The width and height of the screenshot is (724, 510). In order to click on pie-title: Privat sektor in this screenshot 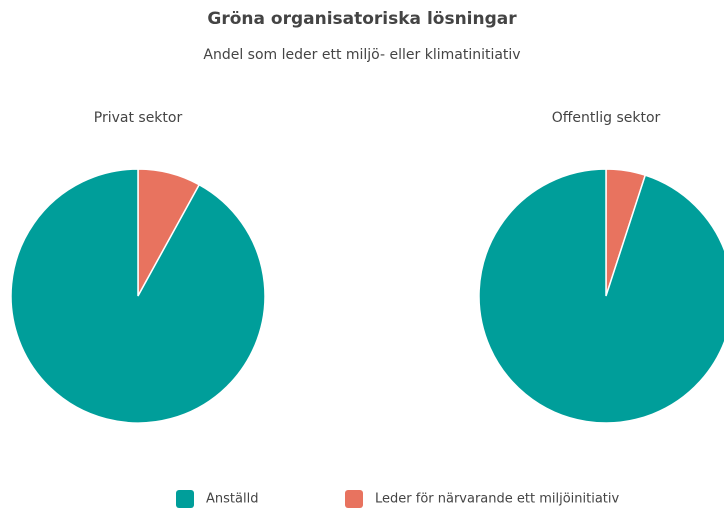, I will do `click(138, 118)`.